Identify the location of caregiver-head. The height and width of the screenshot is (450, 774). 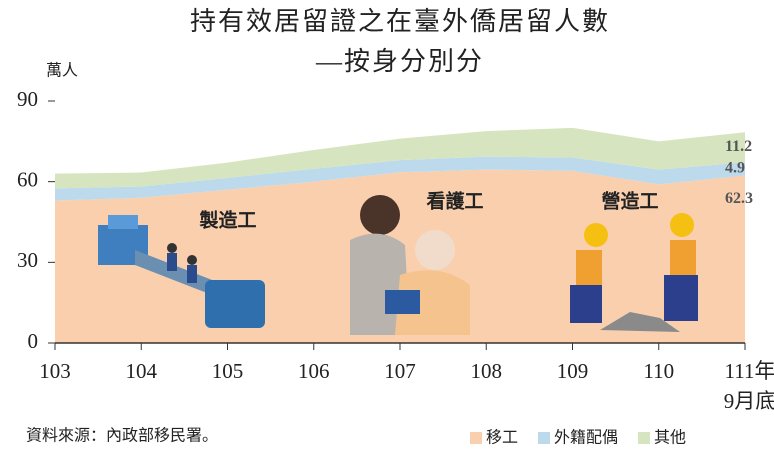
(380, 215).